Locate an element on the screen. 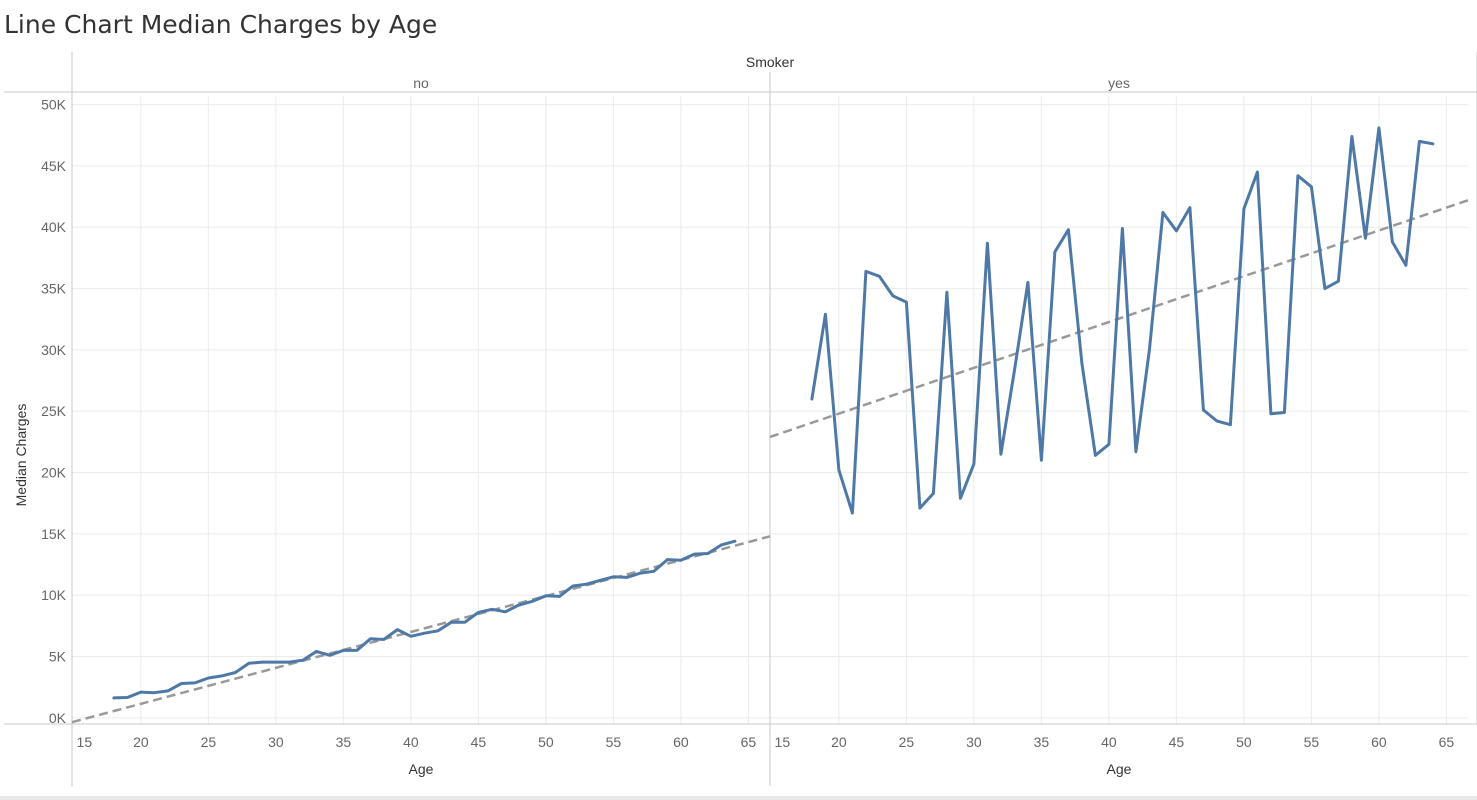  series-line-no is located at coordinates (424, 619).